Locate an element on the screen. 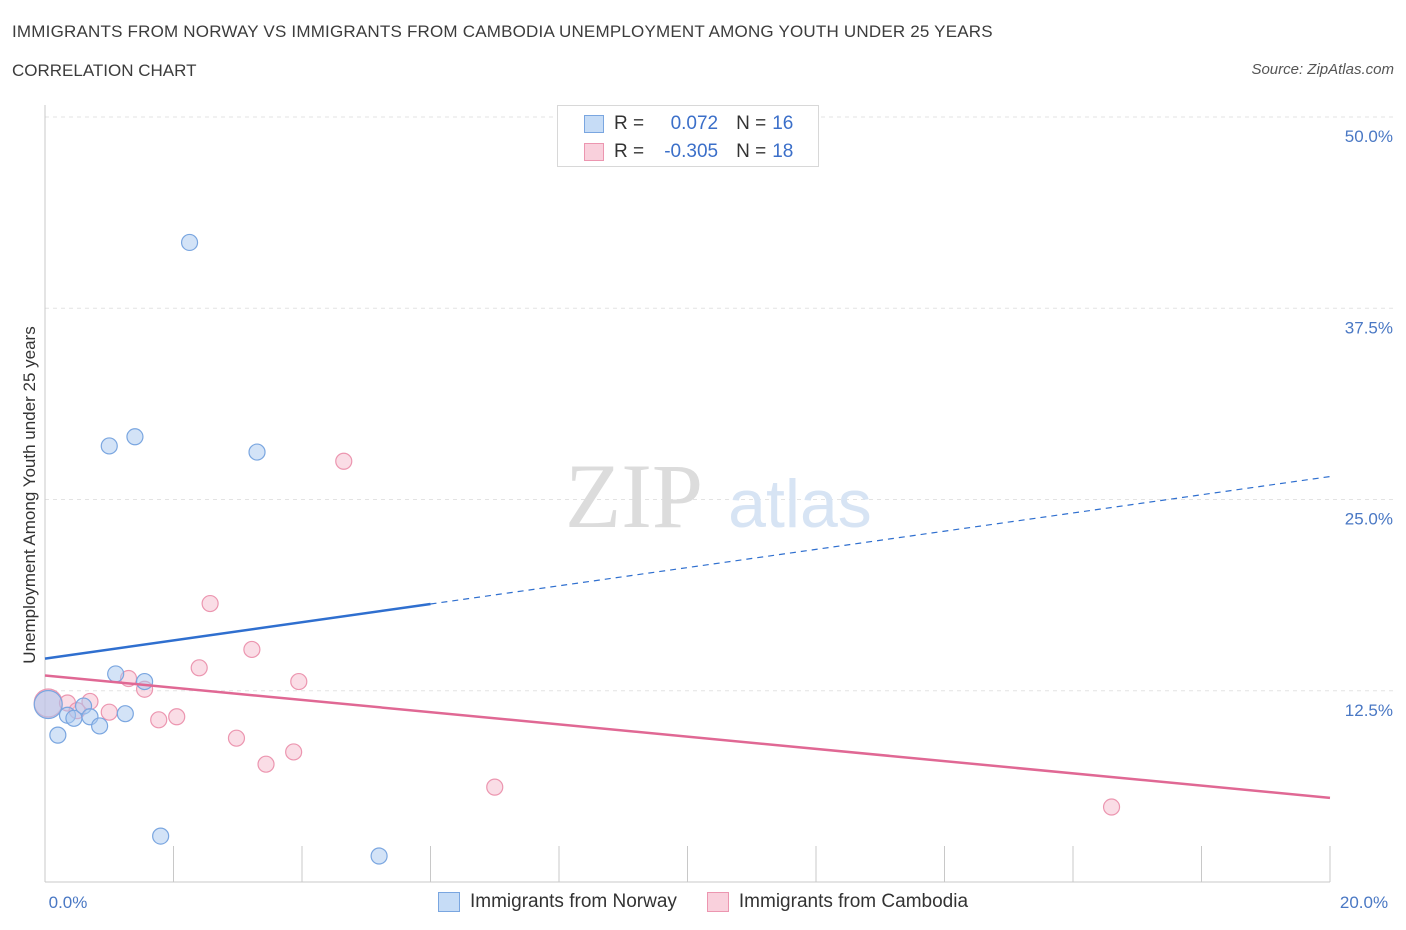 This screenshot has height=930, width=1406. y-tick-labels: 12.5% 25.0% 37.5% 50.0% is located at coordinates (1369, 423).